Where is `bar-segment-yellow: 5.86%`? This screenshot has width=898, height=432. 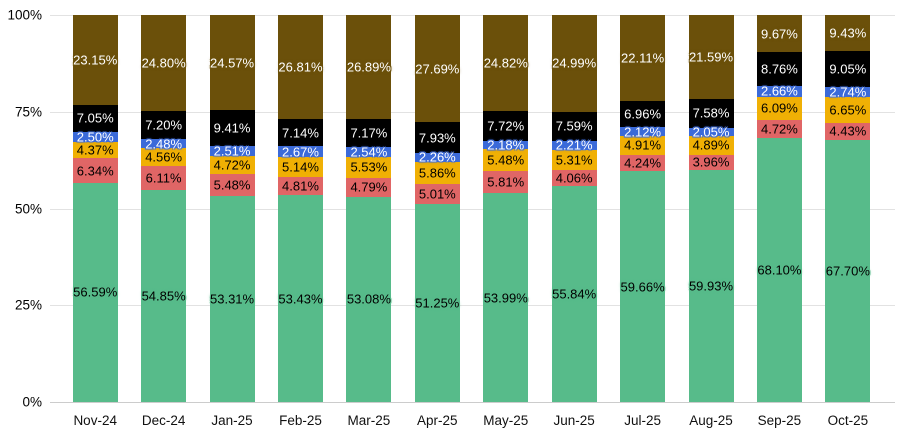 bar-segment-yellow: 5.86% is located at coordinates (437, 173).